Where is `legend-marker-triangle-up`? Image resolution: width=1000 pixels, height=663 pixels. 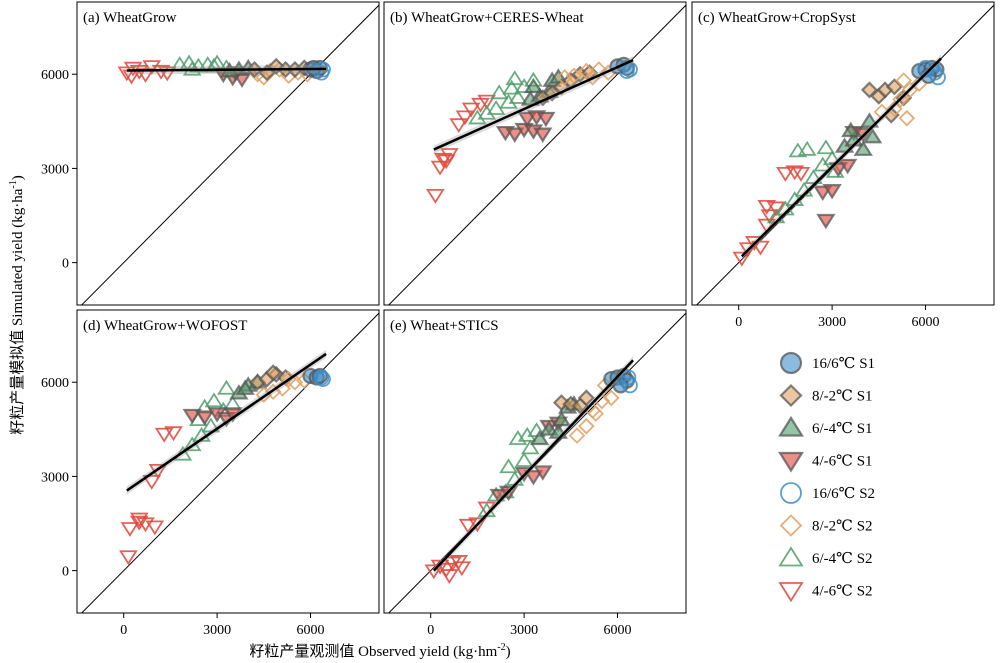 legend-marker-triangle-up is located at coordinates (791, 426).